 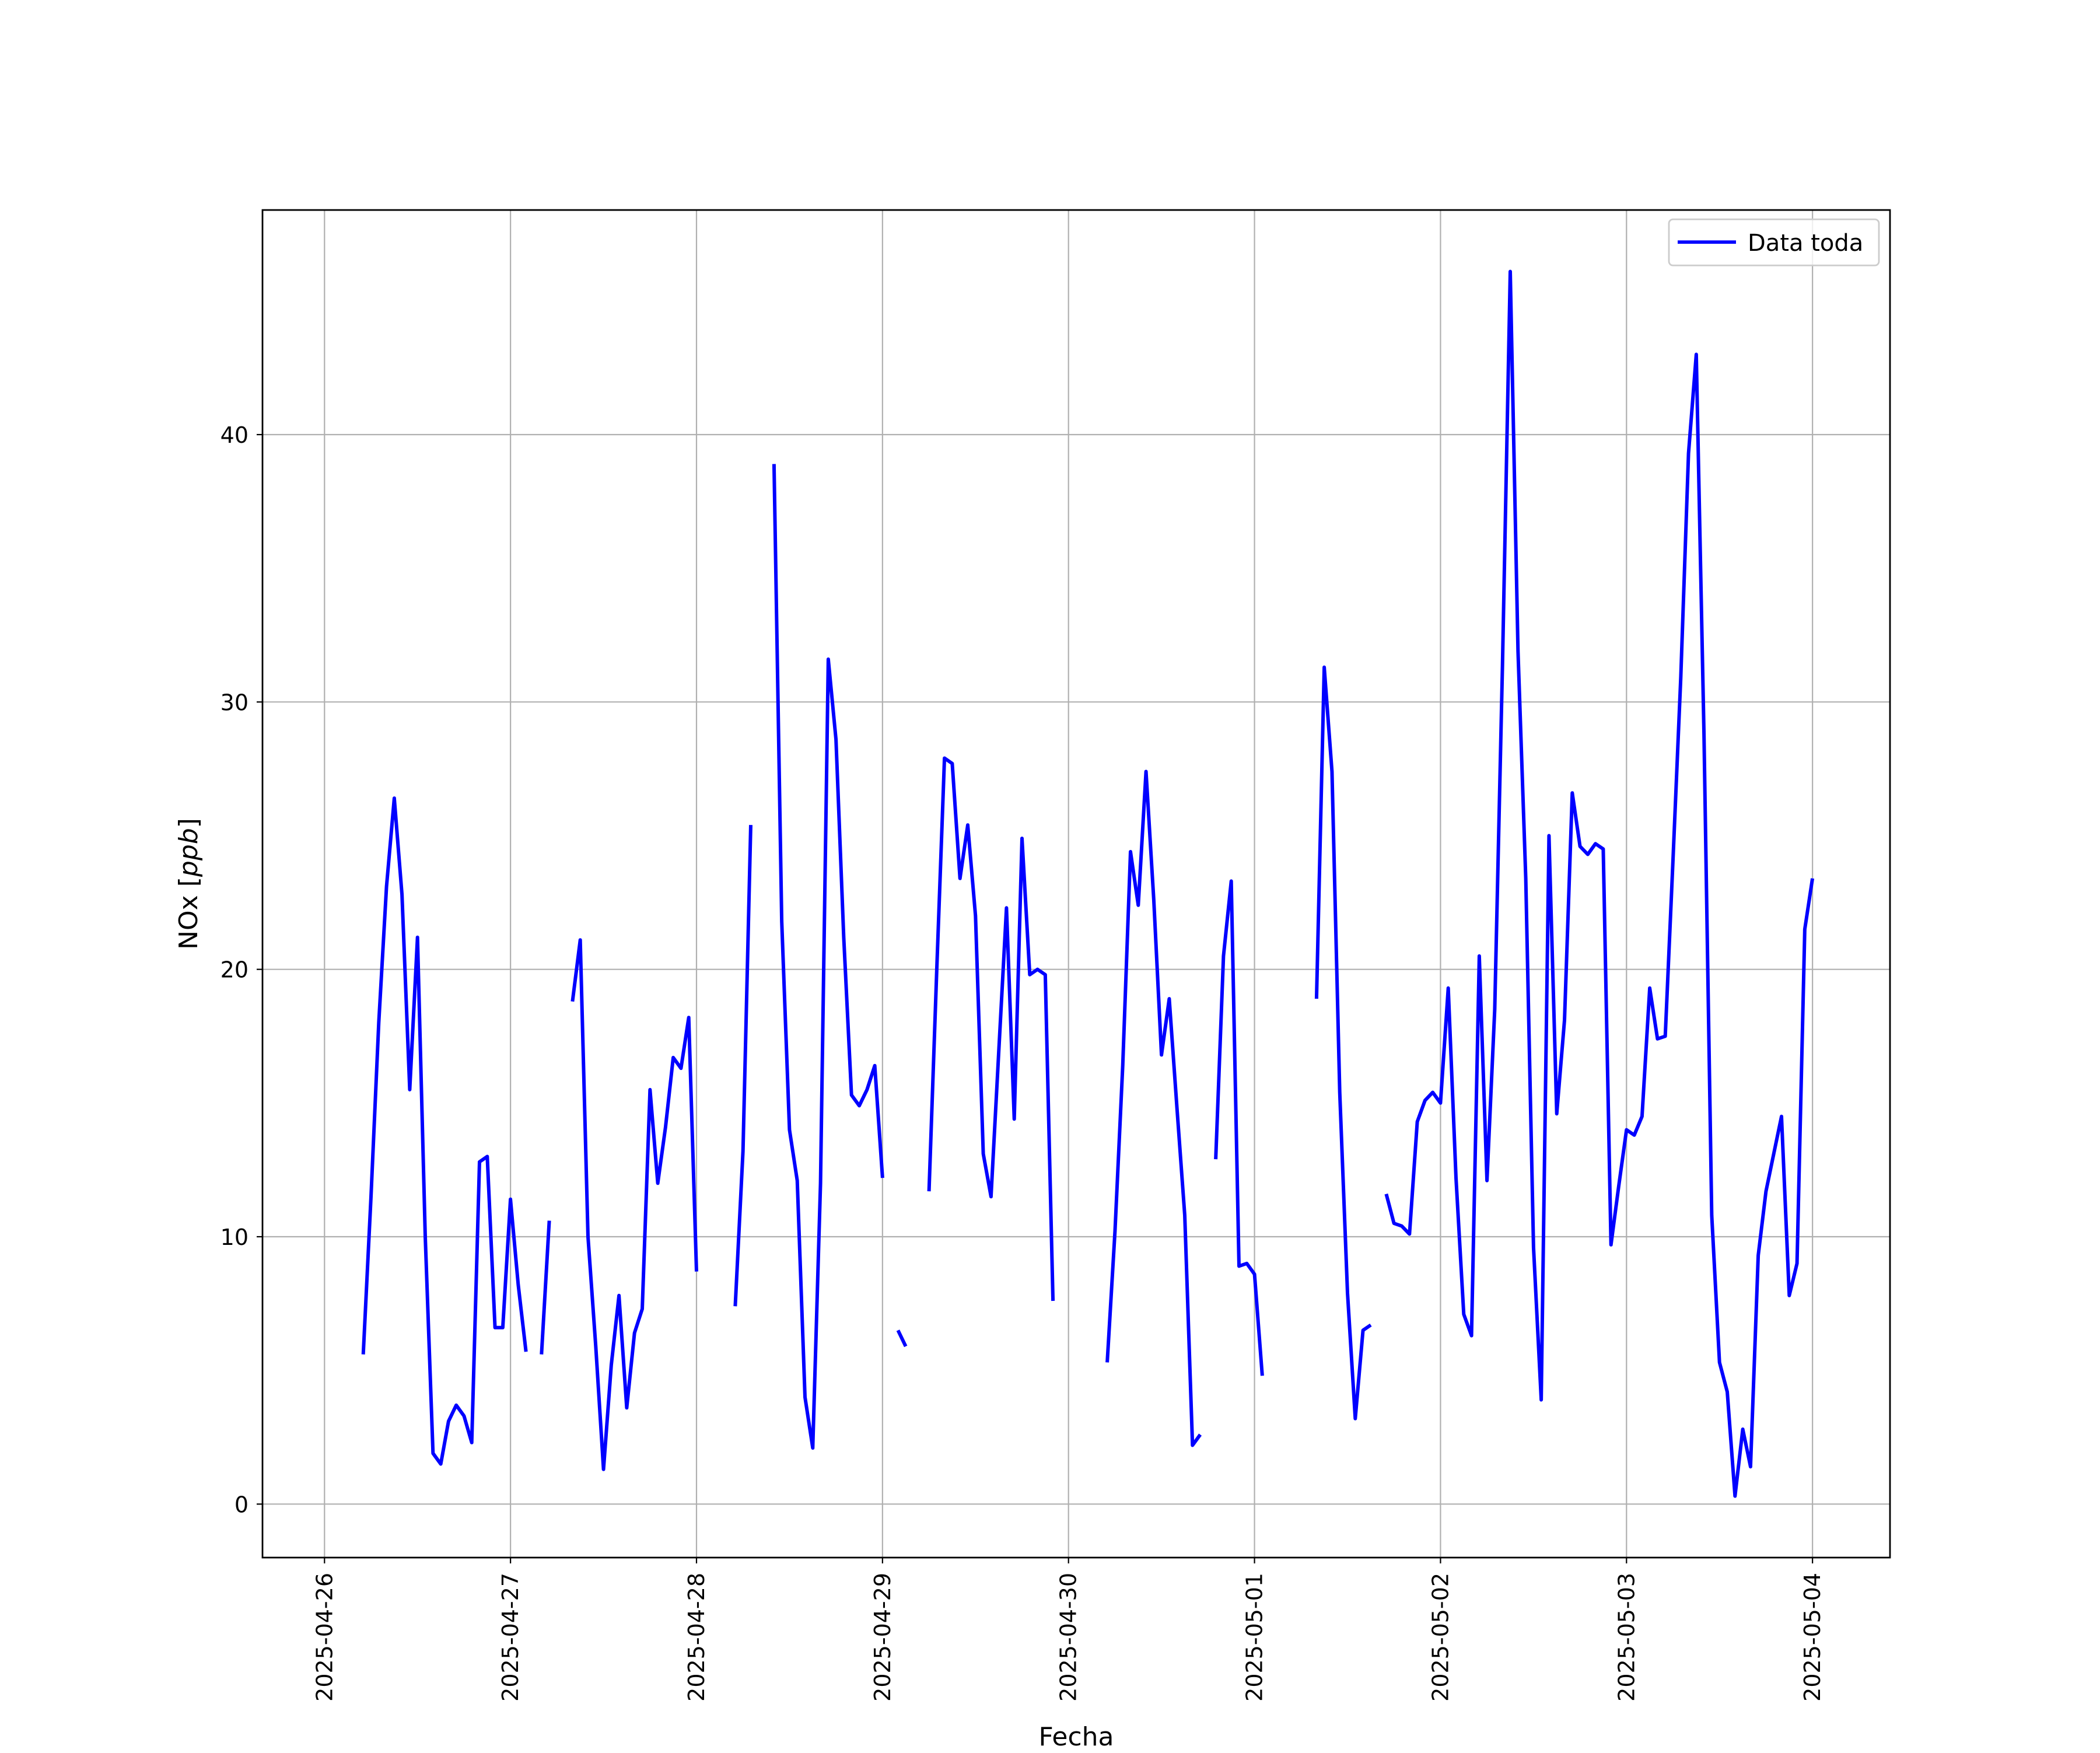 I want to click on x-tick-label: 2025-05-04, so click(x=1812, y=1637).